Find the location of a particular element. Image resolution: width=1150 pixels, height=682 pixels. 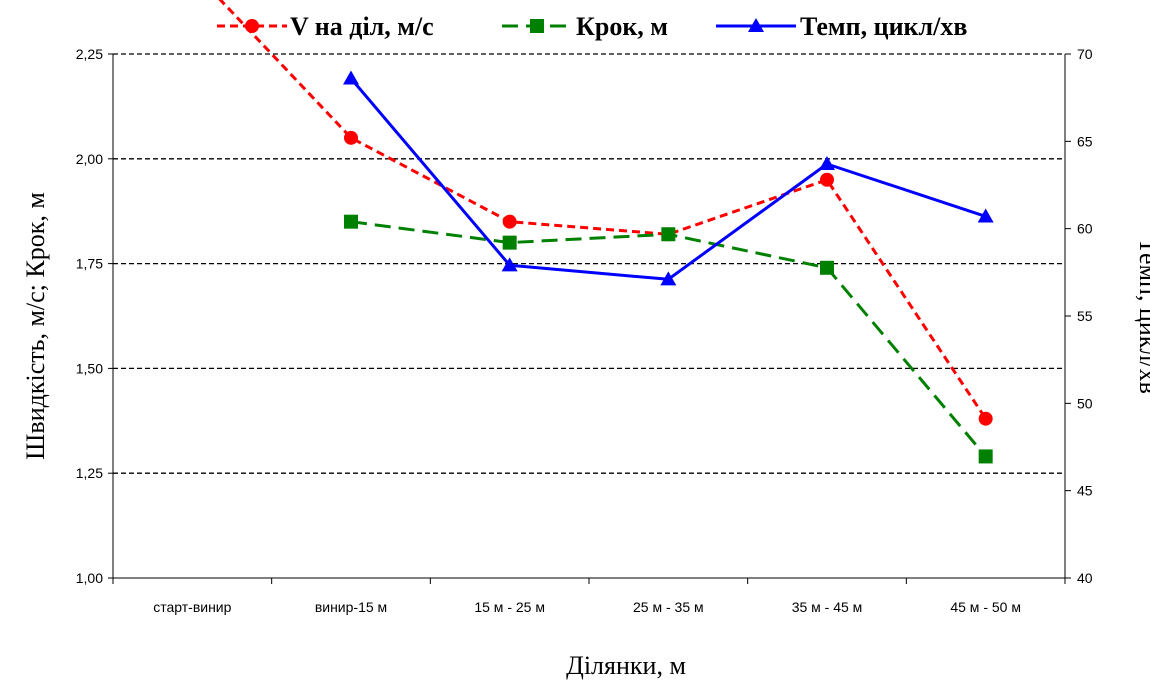

x-tick-label: винир-15 м is located at coordinates (351, 607).